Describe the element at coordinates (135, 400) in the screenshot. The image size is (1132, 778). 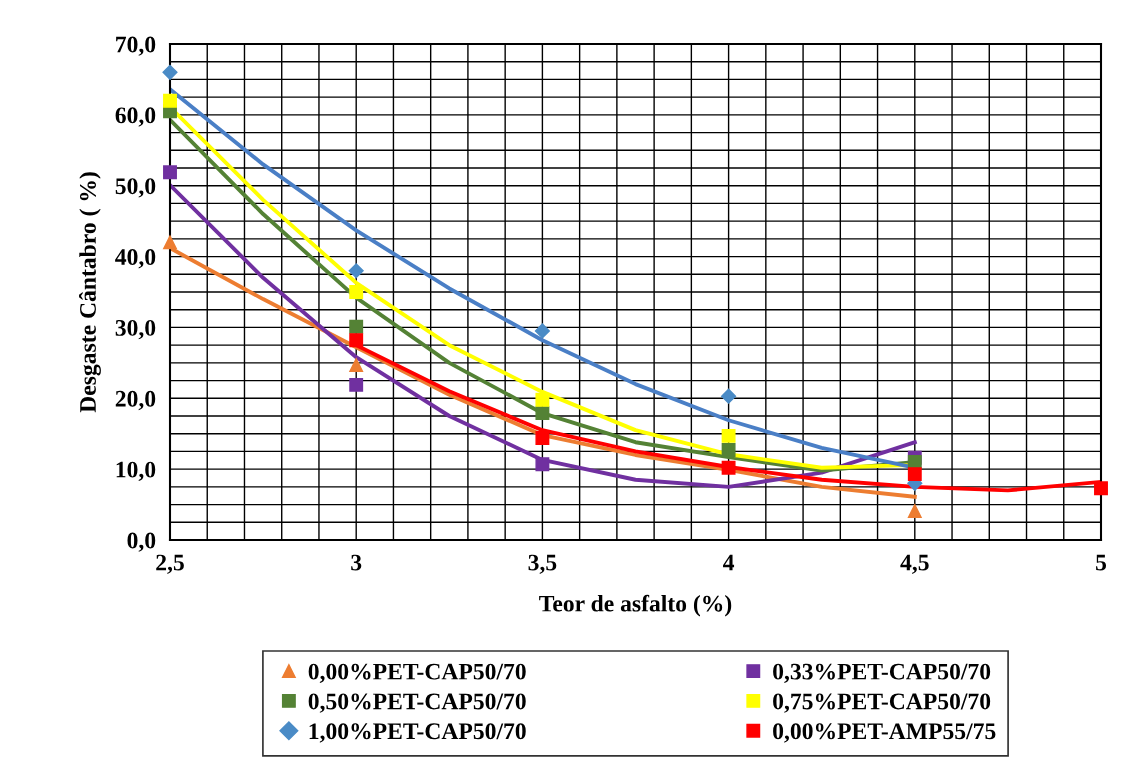
I see `y-tick-label: 20,0` at that location.